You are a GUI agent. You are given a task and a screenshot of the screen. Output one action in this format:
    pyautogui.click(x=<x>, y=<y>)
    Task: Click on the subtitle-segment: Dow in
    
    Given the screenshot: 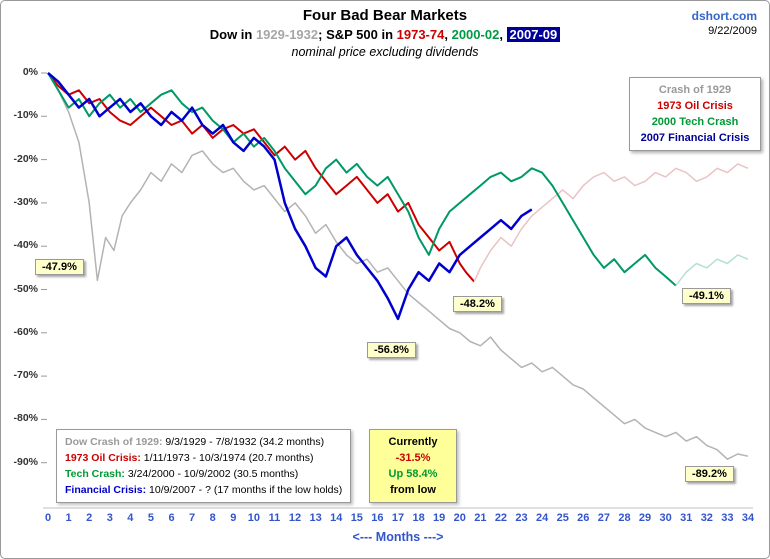 What is the action you would take?
    pyautogui.click(x=232, y=34)
    